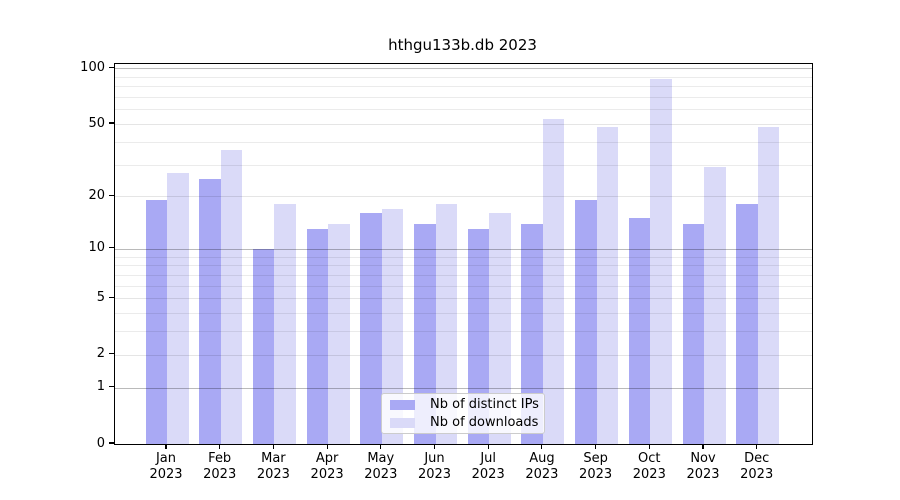 This screenshot has height=500, width=900. What do you see at coordinates (100, 443) in the screenshot?
I see `y-tick-label-0: 0` at bounding box center [100, 443].